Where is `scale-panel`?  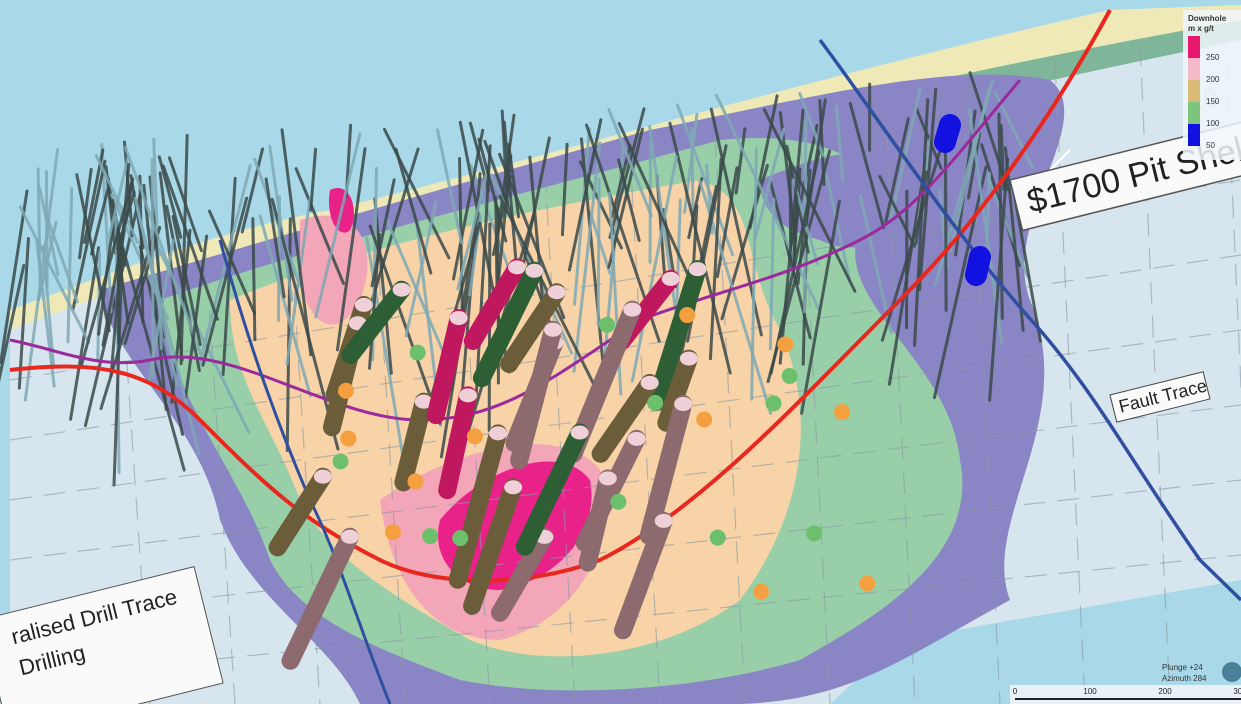
scale-panel is located at coordinates (1125, 694).